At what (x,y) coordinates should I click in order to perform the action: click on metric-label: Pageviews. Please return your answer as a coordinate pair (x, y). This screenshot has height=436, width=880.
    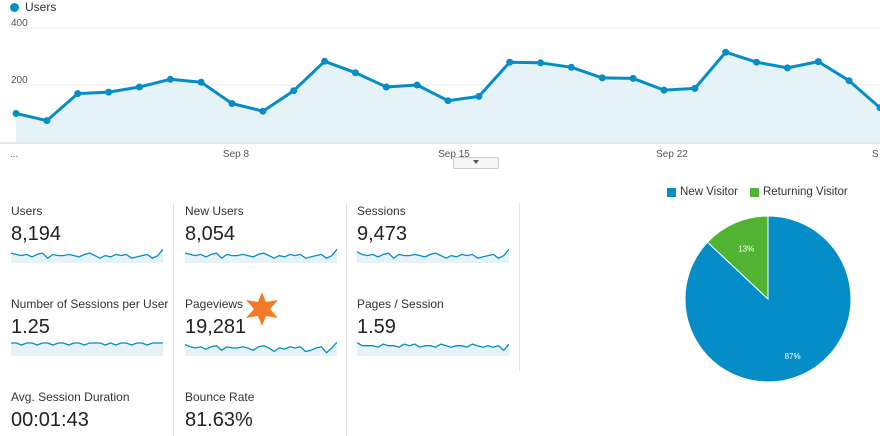
    Looking at the image, I should click on (214, 304).